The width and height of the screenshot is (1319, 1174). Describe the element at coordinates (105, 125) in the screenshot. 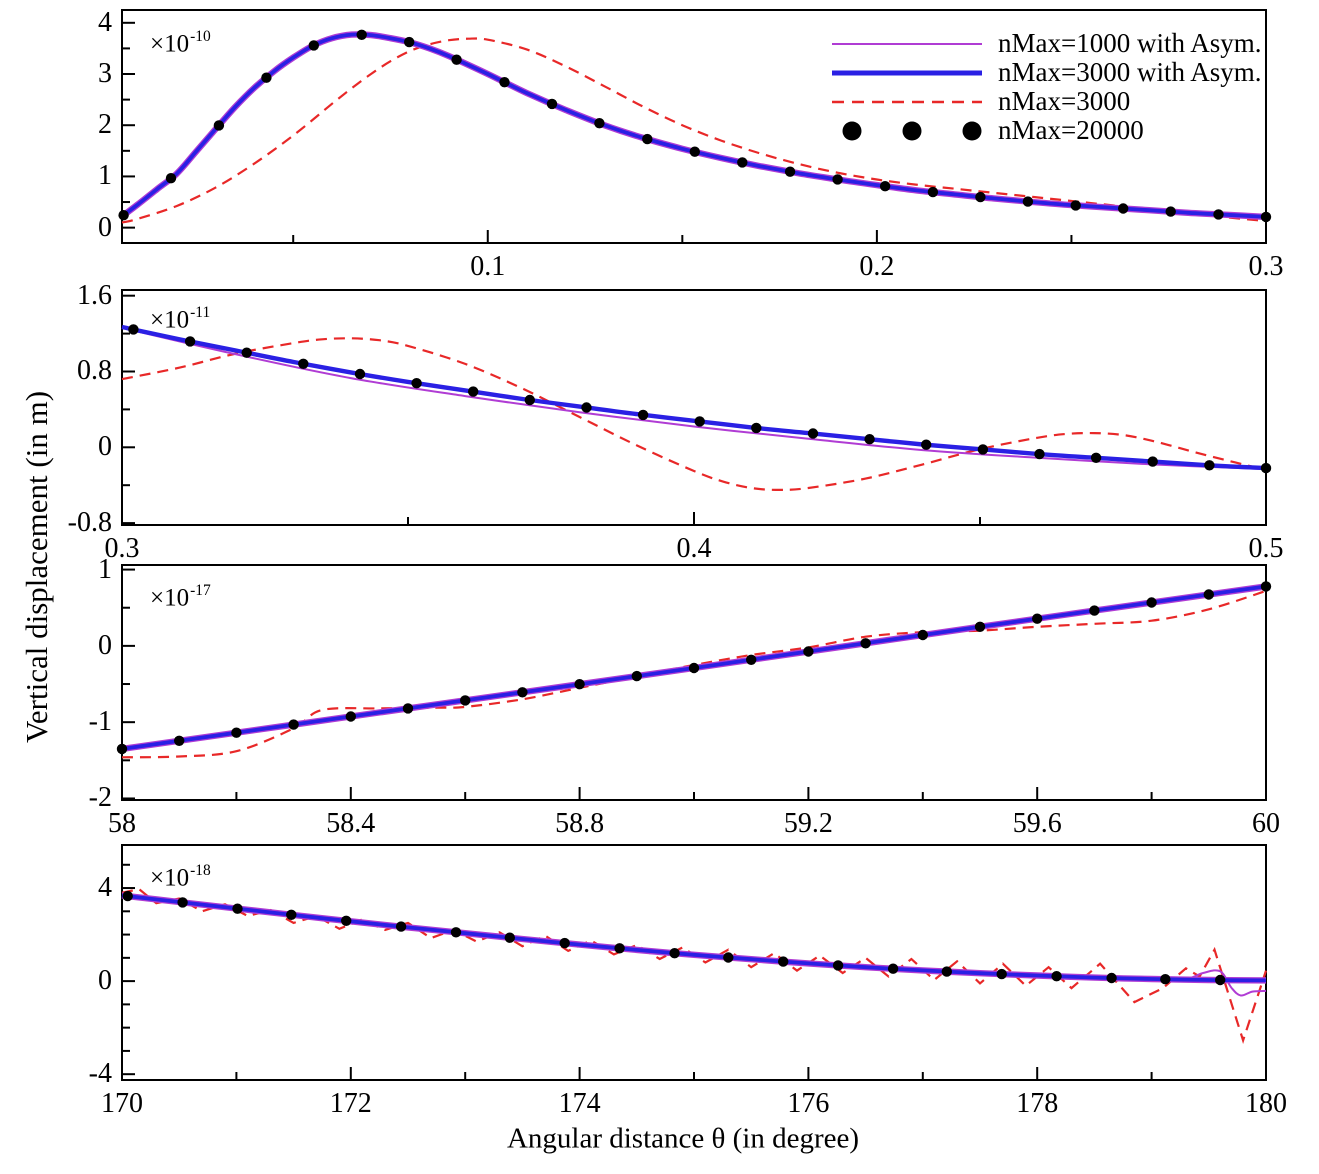

I see `y-tick-label: 2` at that location.